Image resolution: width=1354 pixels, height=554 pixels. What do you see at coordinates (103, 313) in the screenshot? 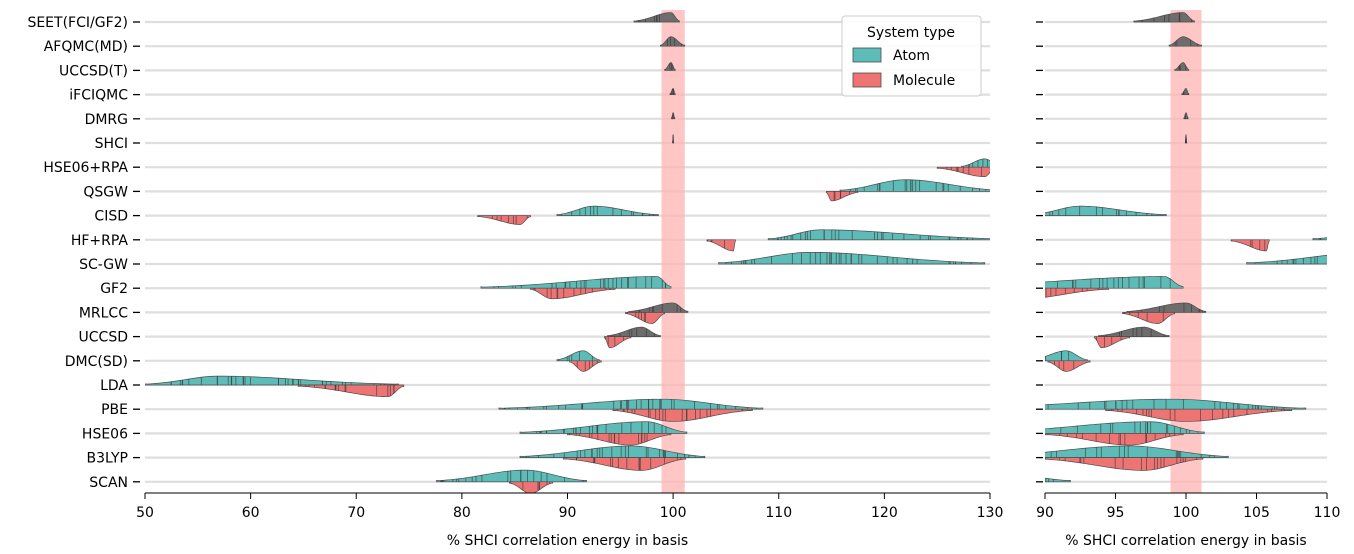
I see `method-label: MRLCC` at bounding box center [103, 313].